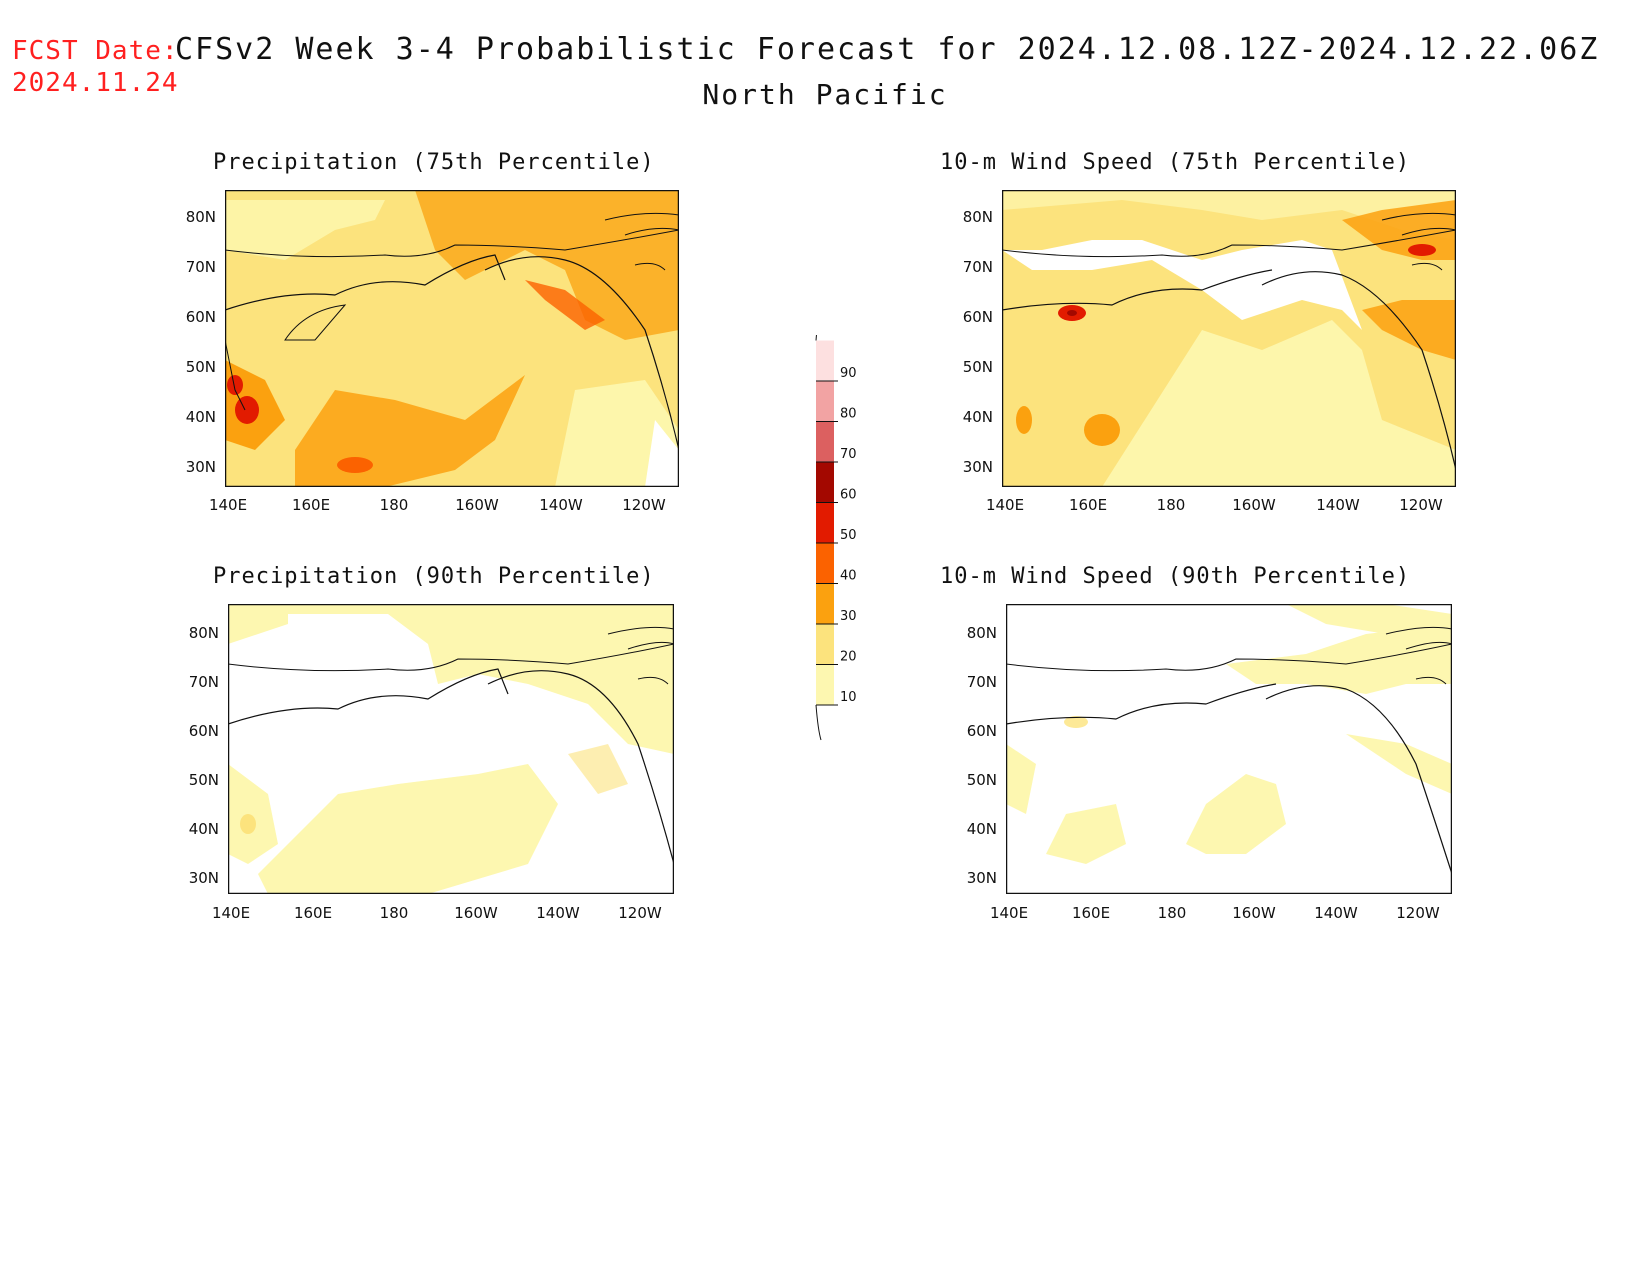  What do you see at coordinates (848, 697) in the screenshot?
I see `colorbar-label: 10` at bounding box center [848, 697].